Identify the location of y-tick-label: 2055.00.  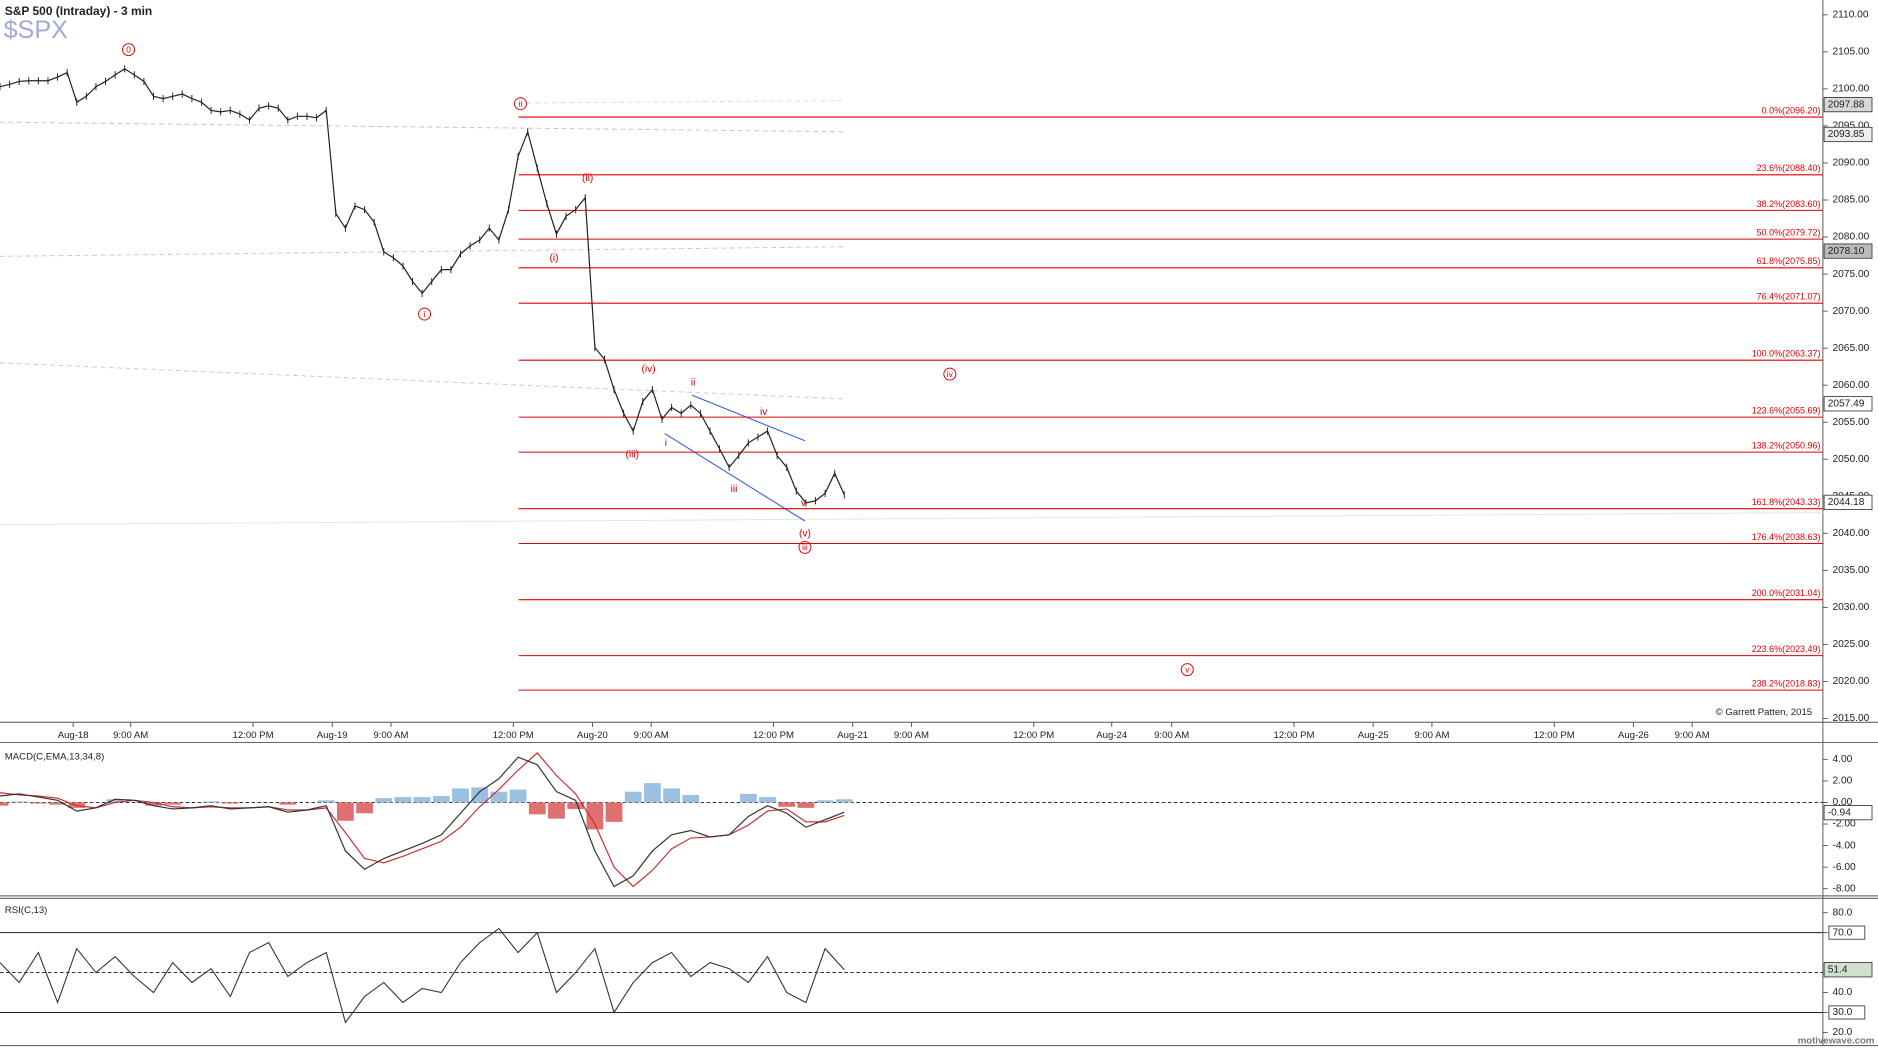
(1850, 422).